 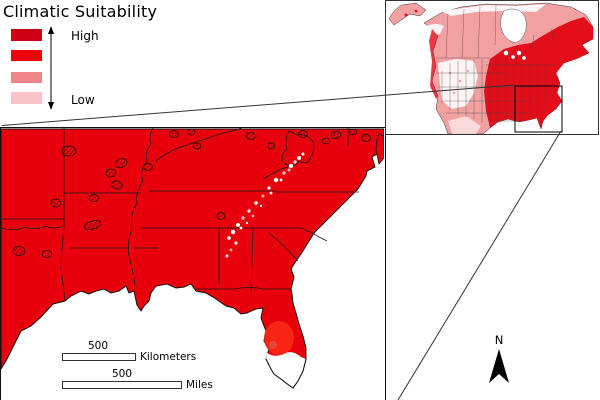 What do you see at coordinates (279, 338) in the screenshot?
I see `central-florida-high-patch` at bounding box center [279, 338].